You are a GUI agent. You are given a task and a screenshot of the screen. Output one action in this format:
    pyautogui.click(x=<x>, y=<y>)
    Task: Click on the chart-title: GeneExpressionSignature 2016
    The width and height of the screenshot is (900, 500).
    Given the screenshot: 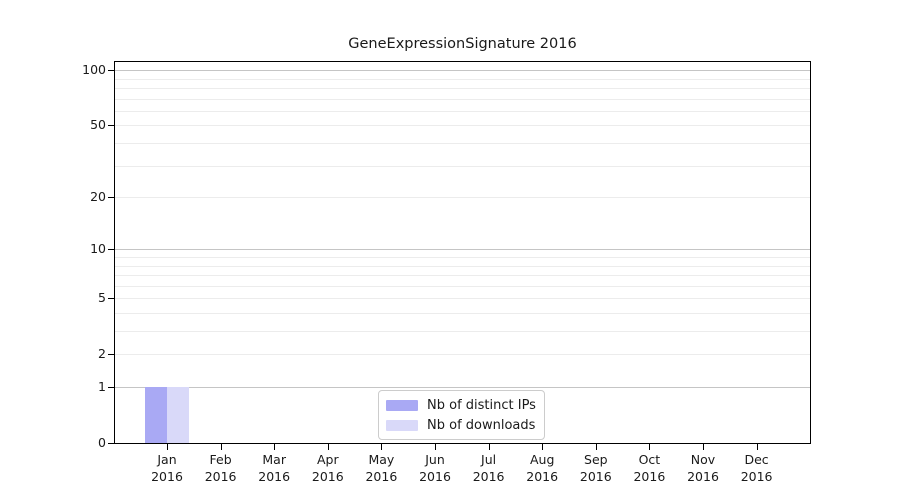 What is the action you would take?
    pyautogui.click(x=462, y=44)
    